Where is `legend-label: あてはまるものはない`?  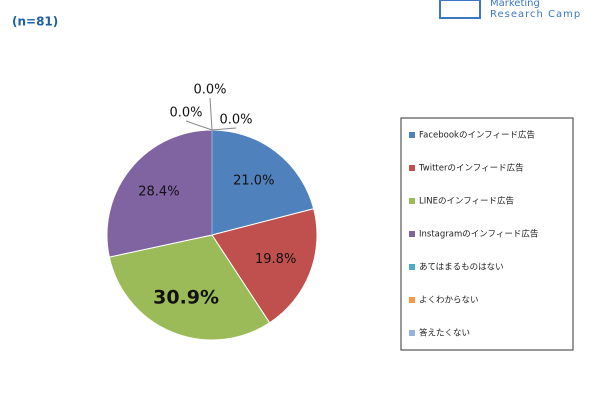 legend-label: あてはまるものはない is located at coordinates (461, 268).